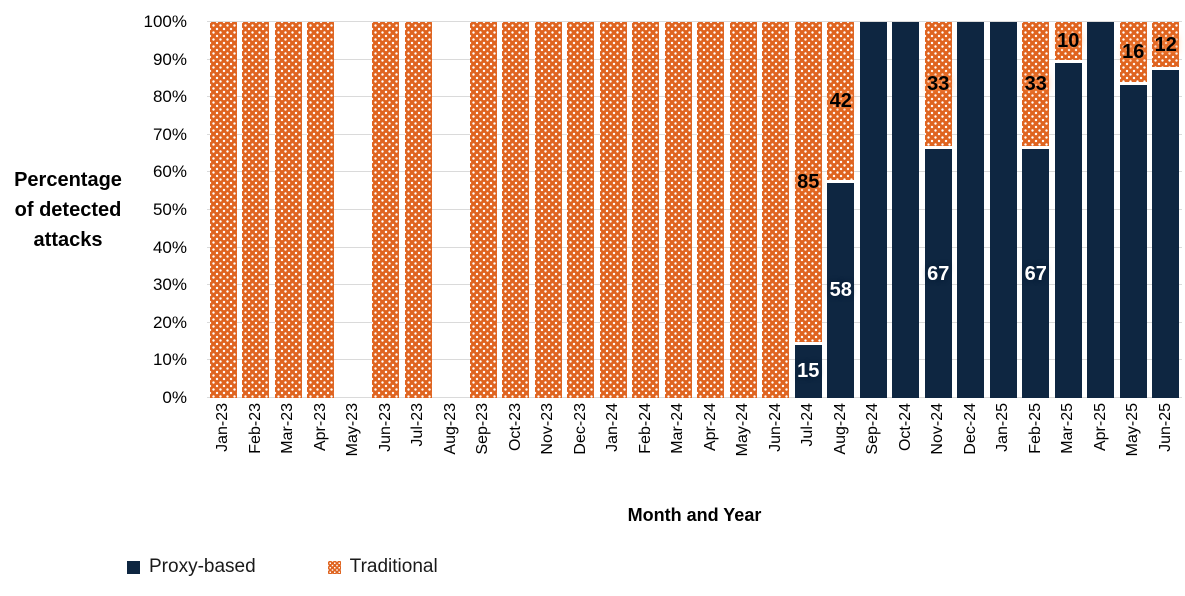  I want to click on bar-Aug-24: 42 58, so click(841, 210).